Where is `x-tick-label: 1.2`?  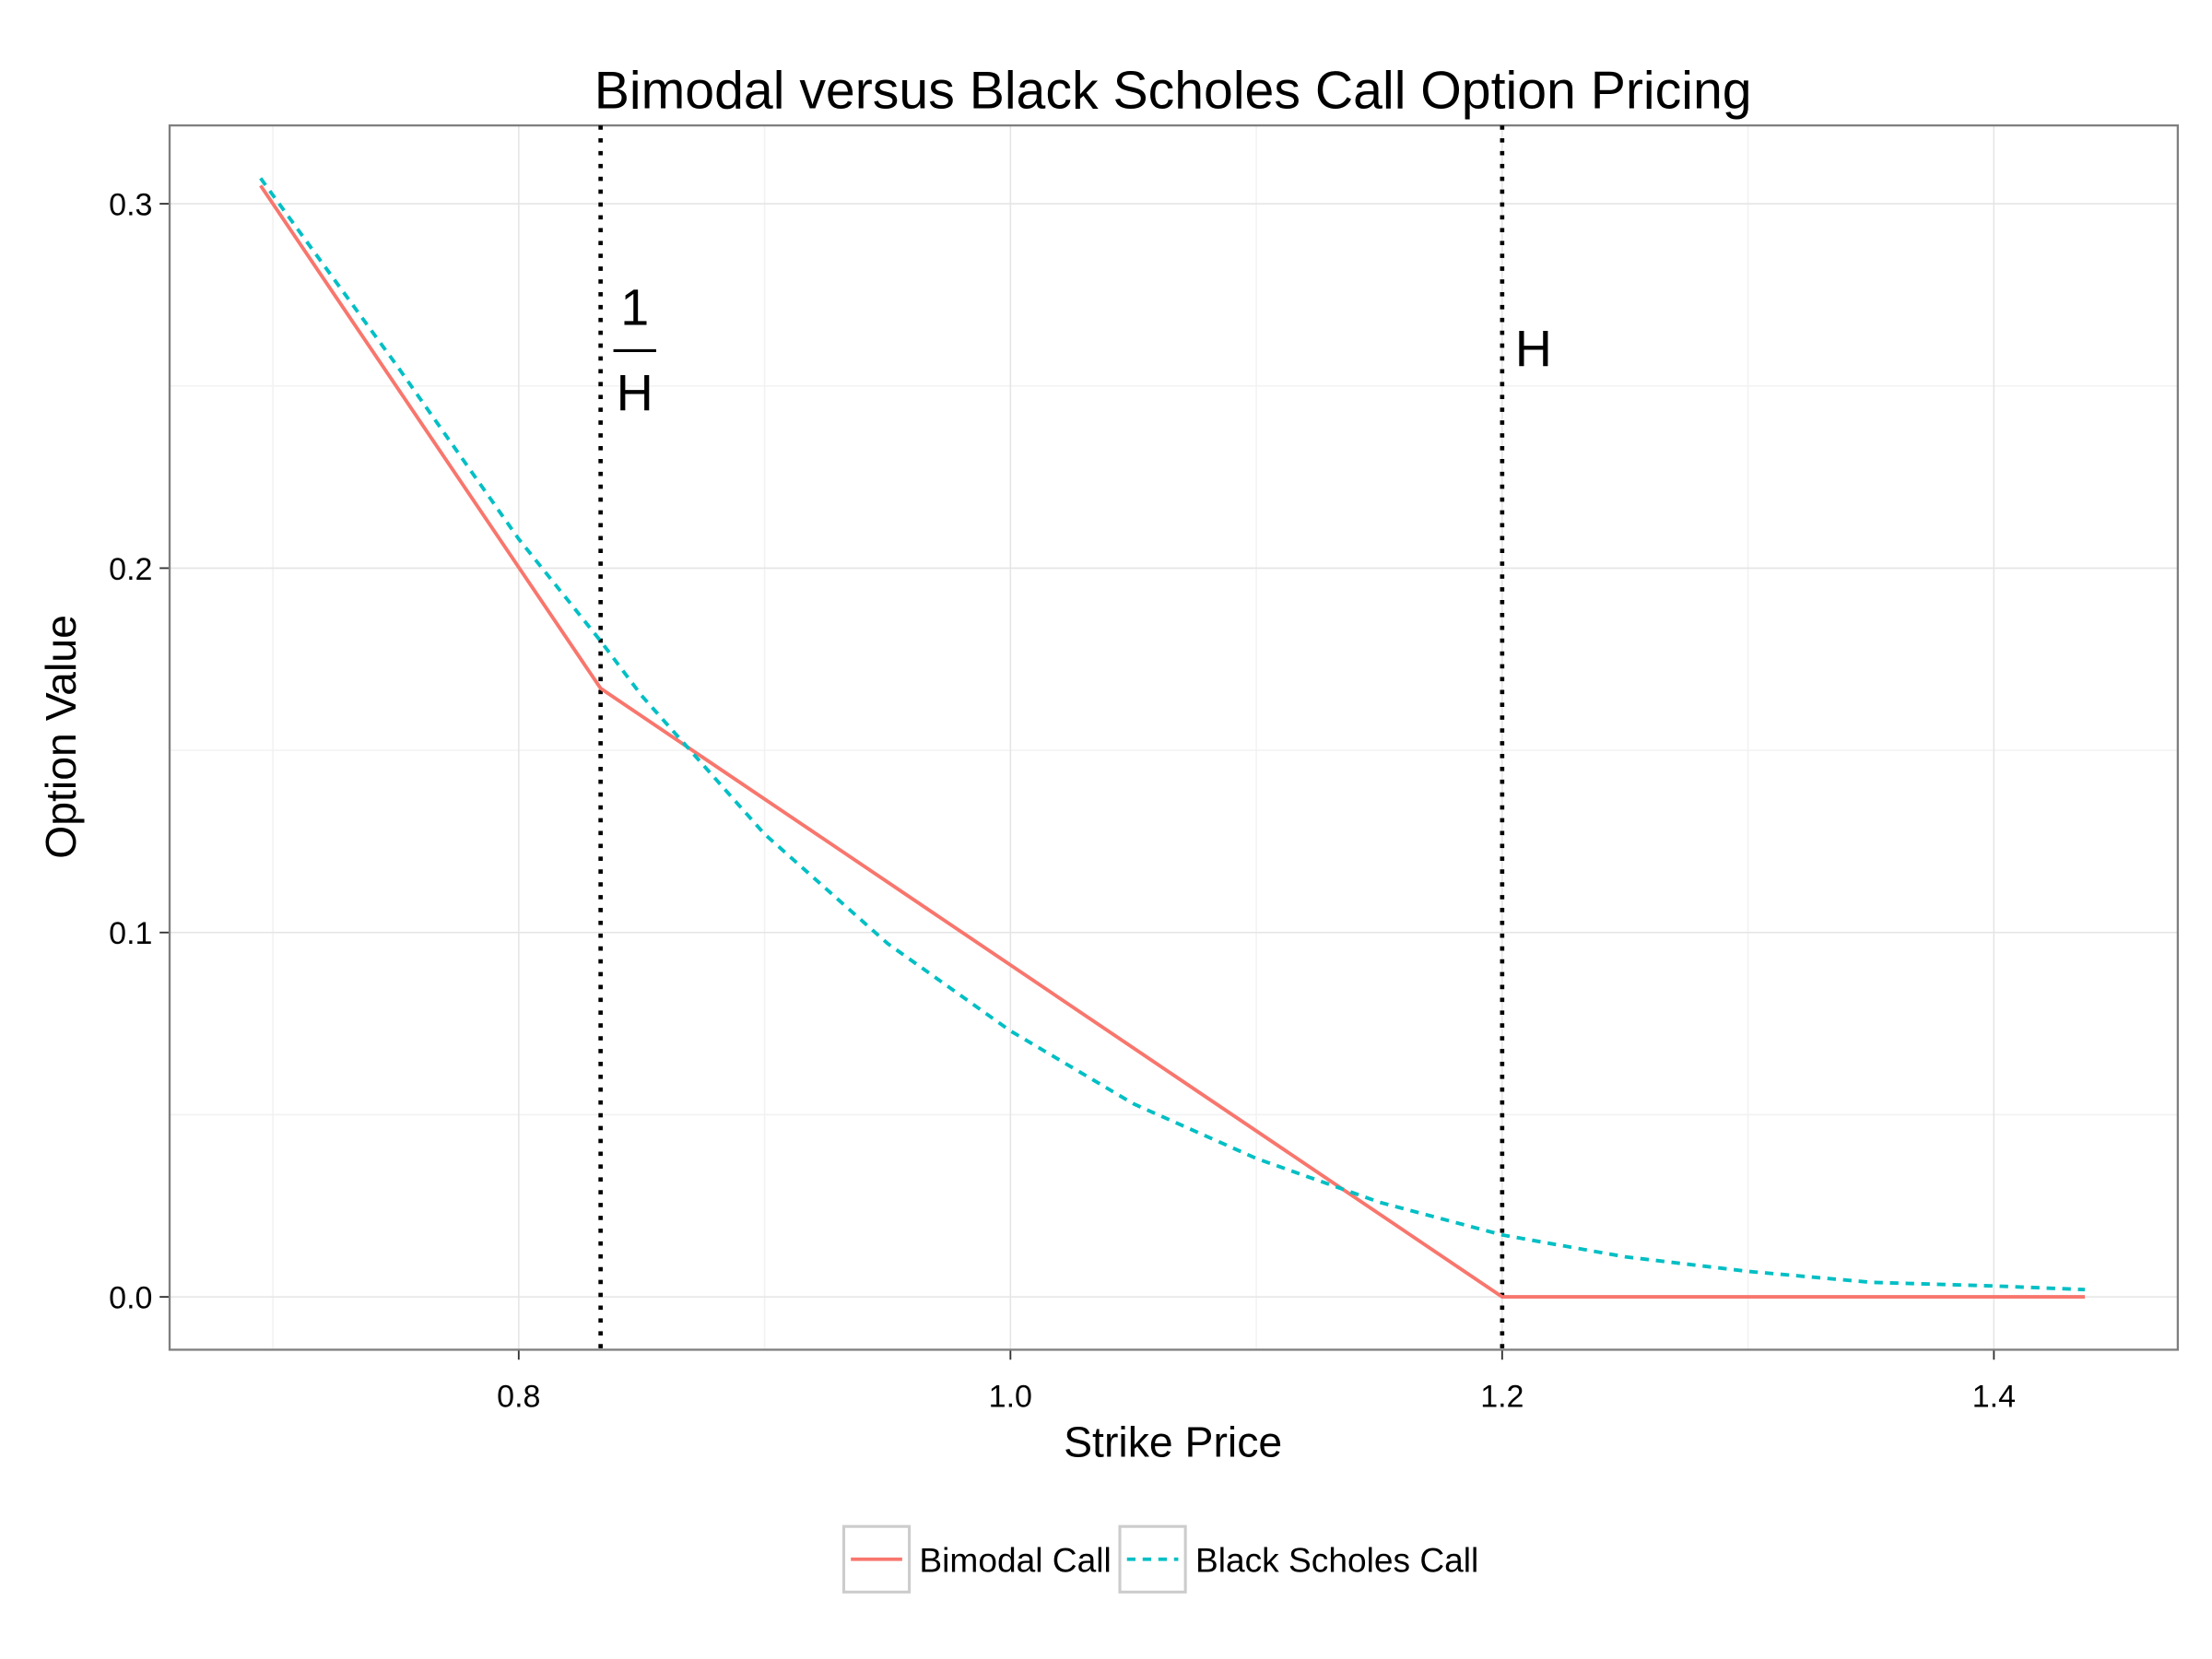 x-tick-label: 1.2 is located at coordinates (1502, 1396).